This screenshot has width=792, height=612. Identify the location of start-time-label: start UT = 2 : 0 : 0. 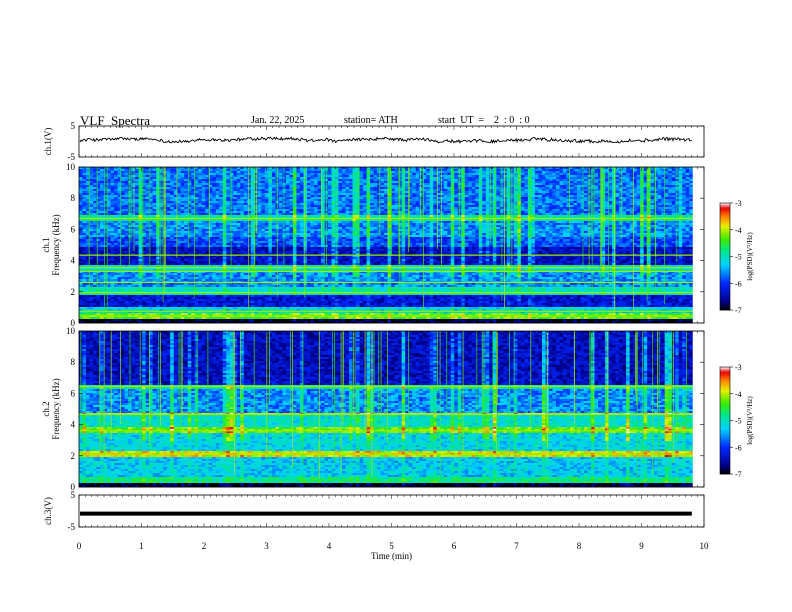
(484, 120).